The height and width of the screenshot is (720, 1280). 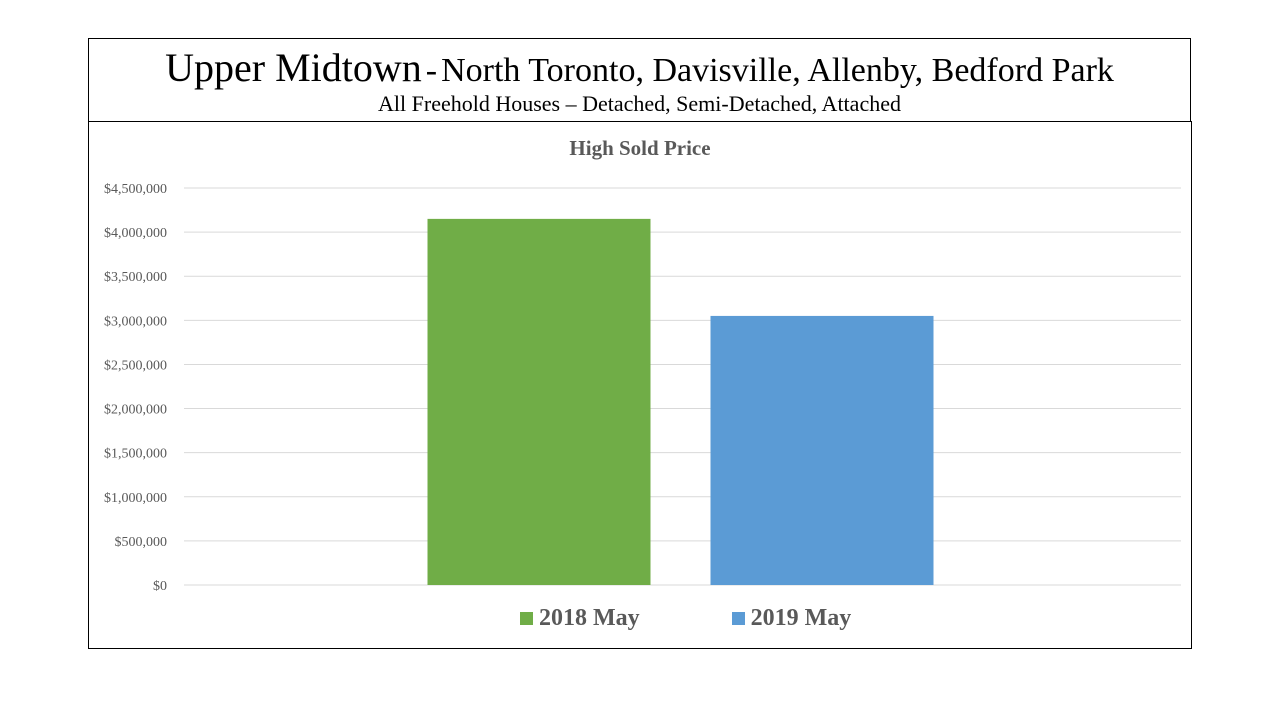 What do you see at coordinates (822, 450) in the screenshot?
I see `bar-2019-may` at bounding box center [822, 450].